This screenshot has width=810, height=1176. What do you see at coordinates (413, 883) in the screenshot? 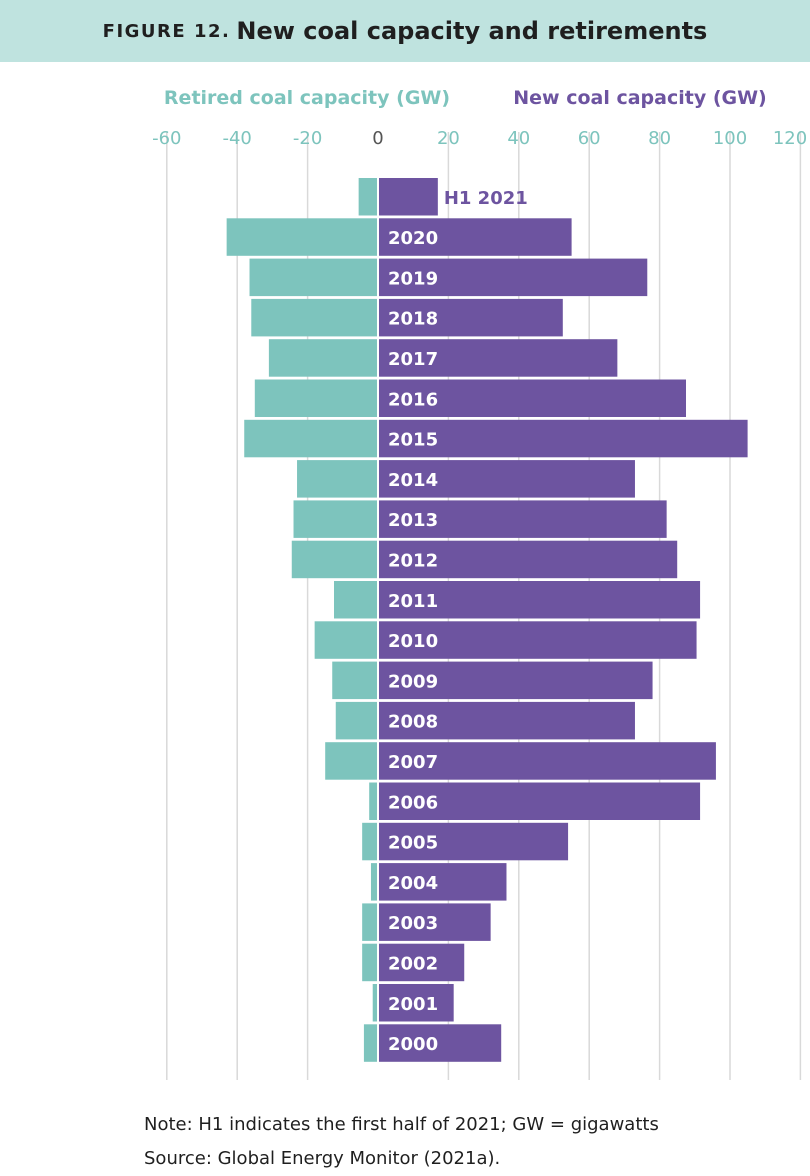
I see `category-label: 2004` at bounding box center [413, 883].